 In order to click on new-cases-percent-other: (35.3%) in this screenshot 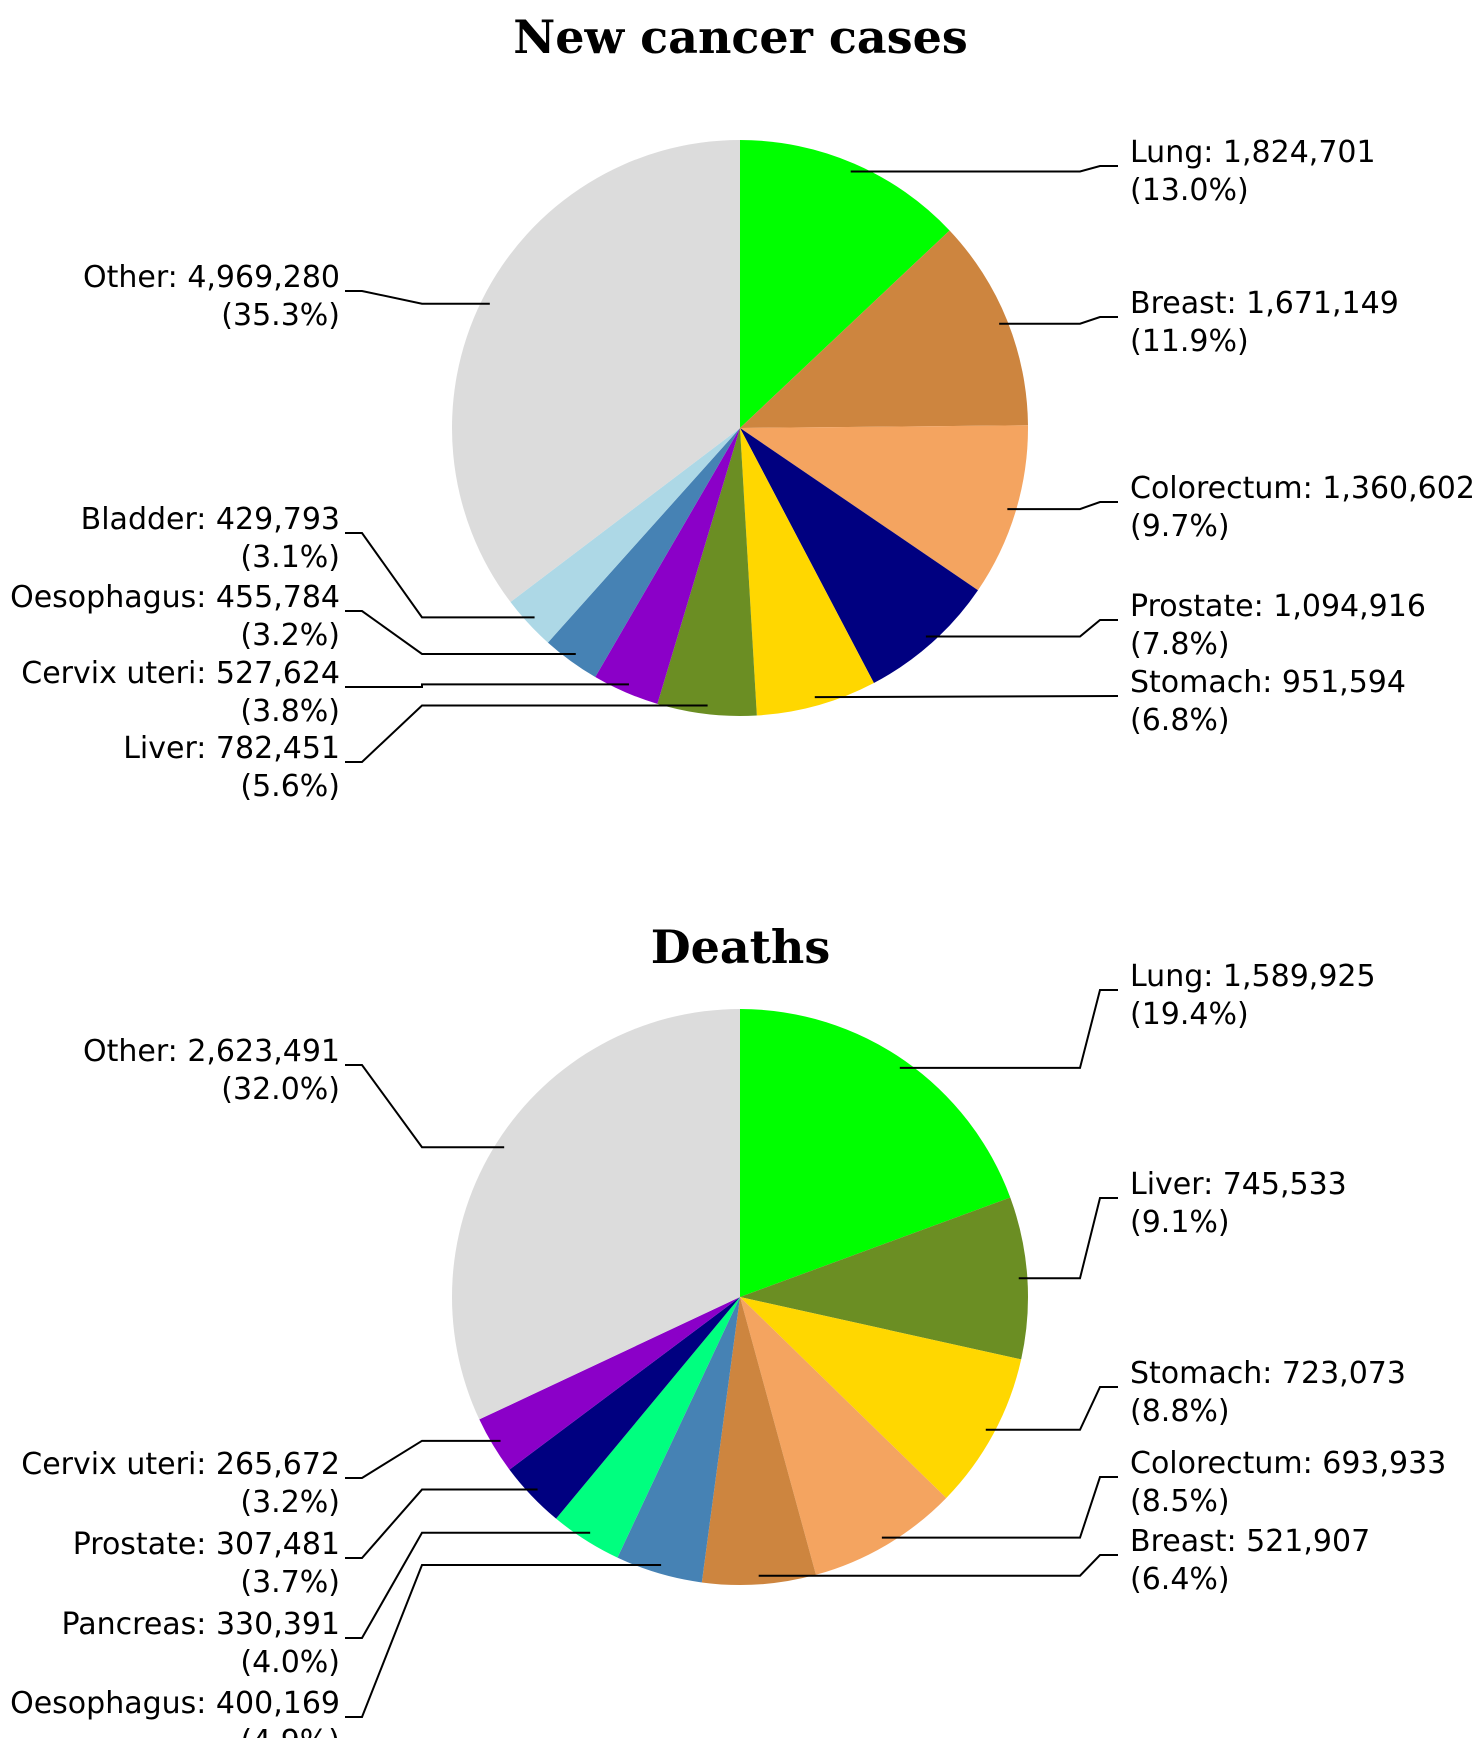, I will do `click(280, 315)`.